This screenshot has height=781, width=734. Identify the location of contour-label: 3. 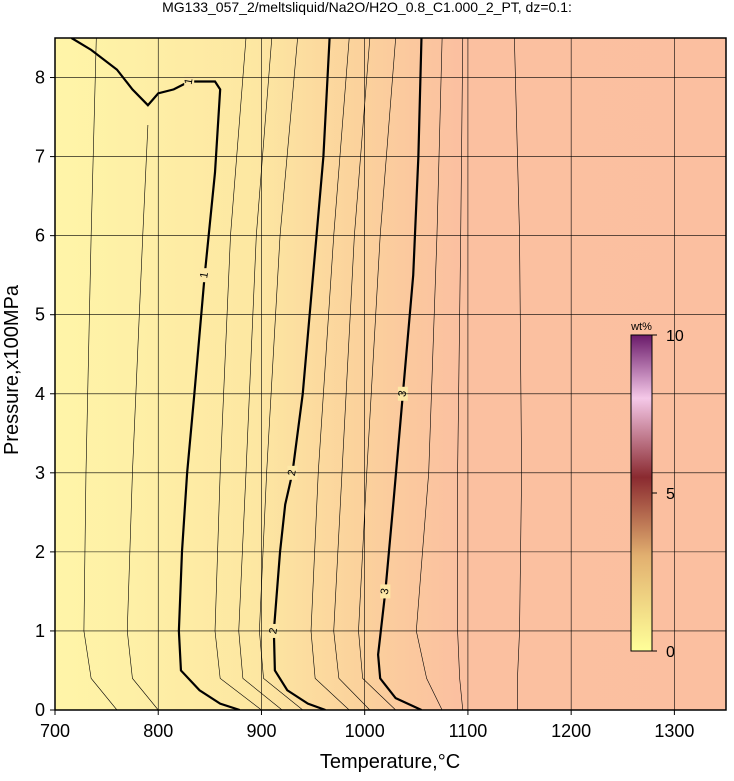
(385, 591).